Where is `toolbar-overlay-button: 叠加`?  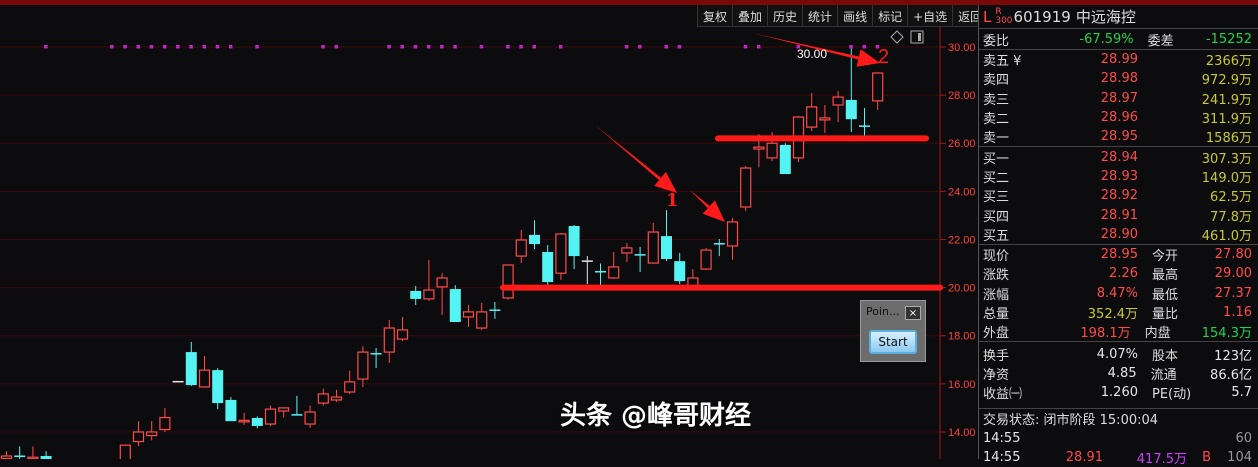
toolbar-overlay-button: 叠加 is located at coordinates (749, 16).